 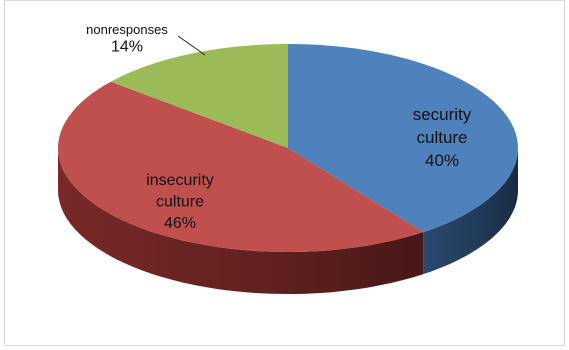 What do you see at coordinates (180, 202) in the screenshot?
I see `slice-category-label-1: culture` at bounding box center [180, 202].